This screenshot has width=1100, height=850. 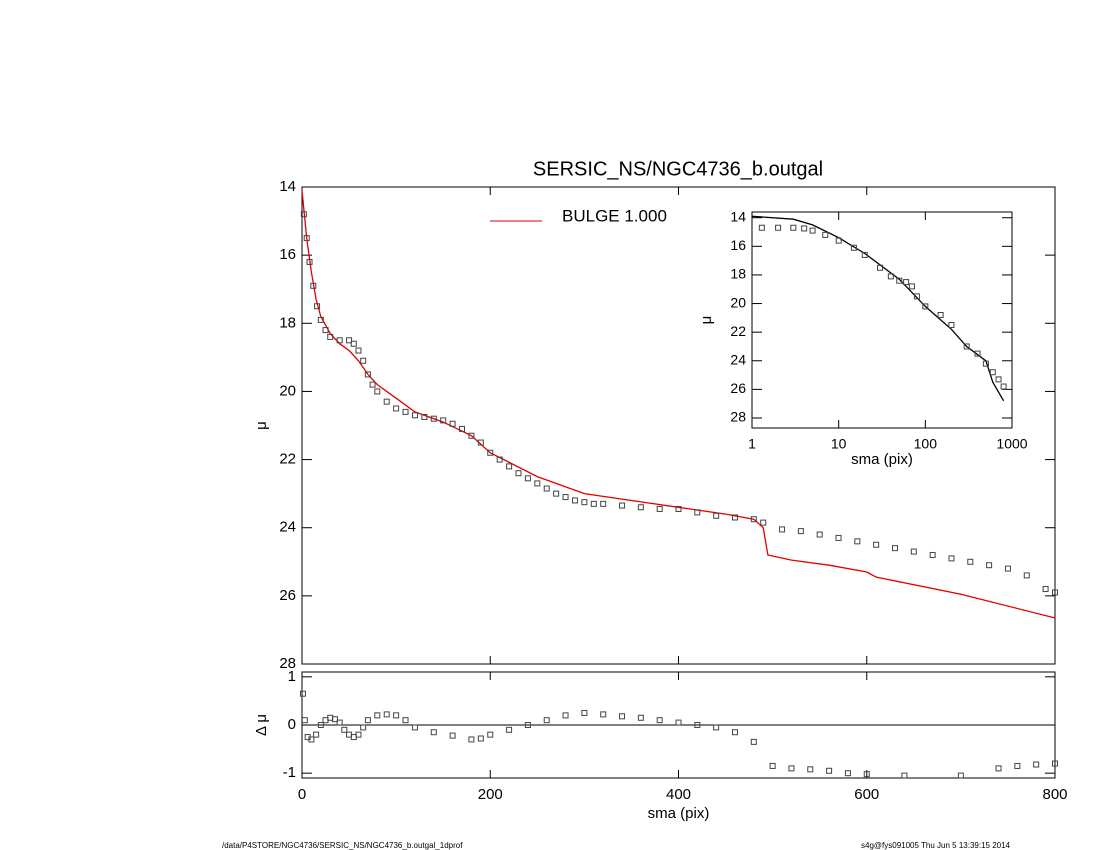 I want to click on x-tick-label: 1000, so click(x=1011, y=444).